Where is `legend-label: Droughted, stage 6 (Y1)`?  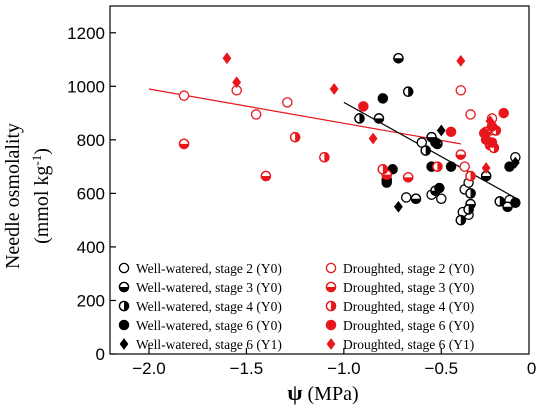 legend-label: Droughted, stage 6 (Y1) is located at coordinates (408, 344).